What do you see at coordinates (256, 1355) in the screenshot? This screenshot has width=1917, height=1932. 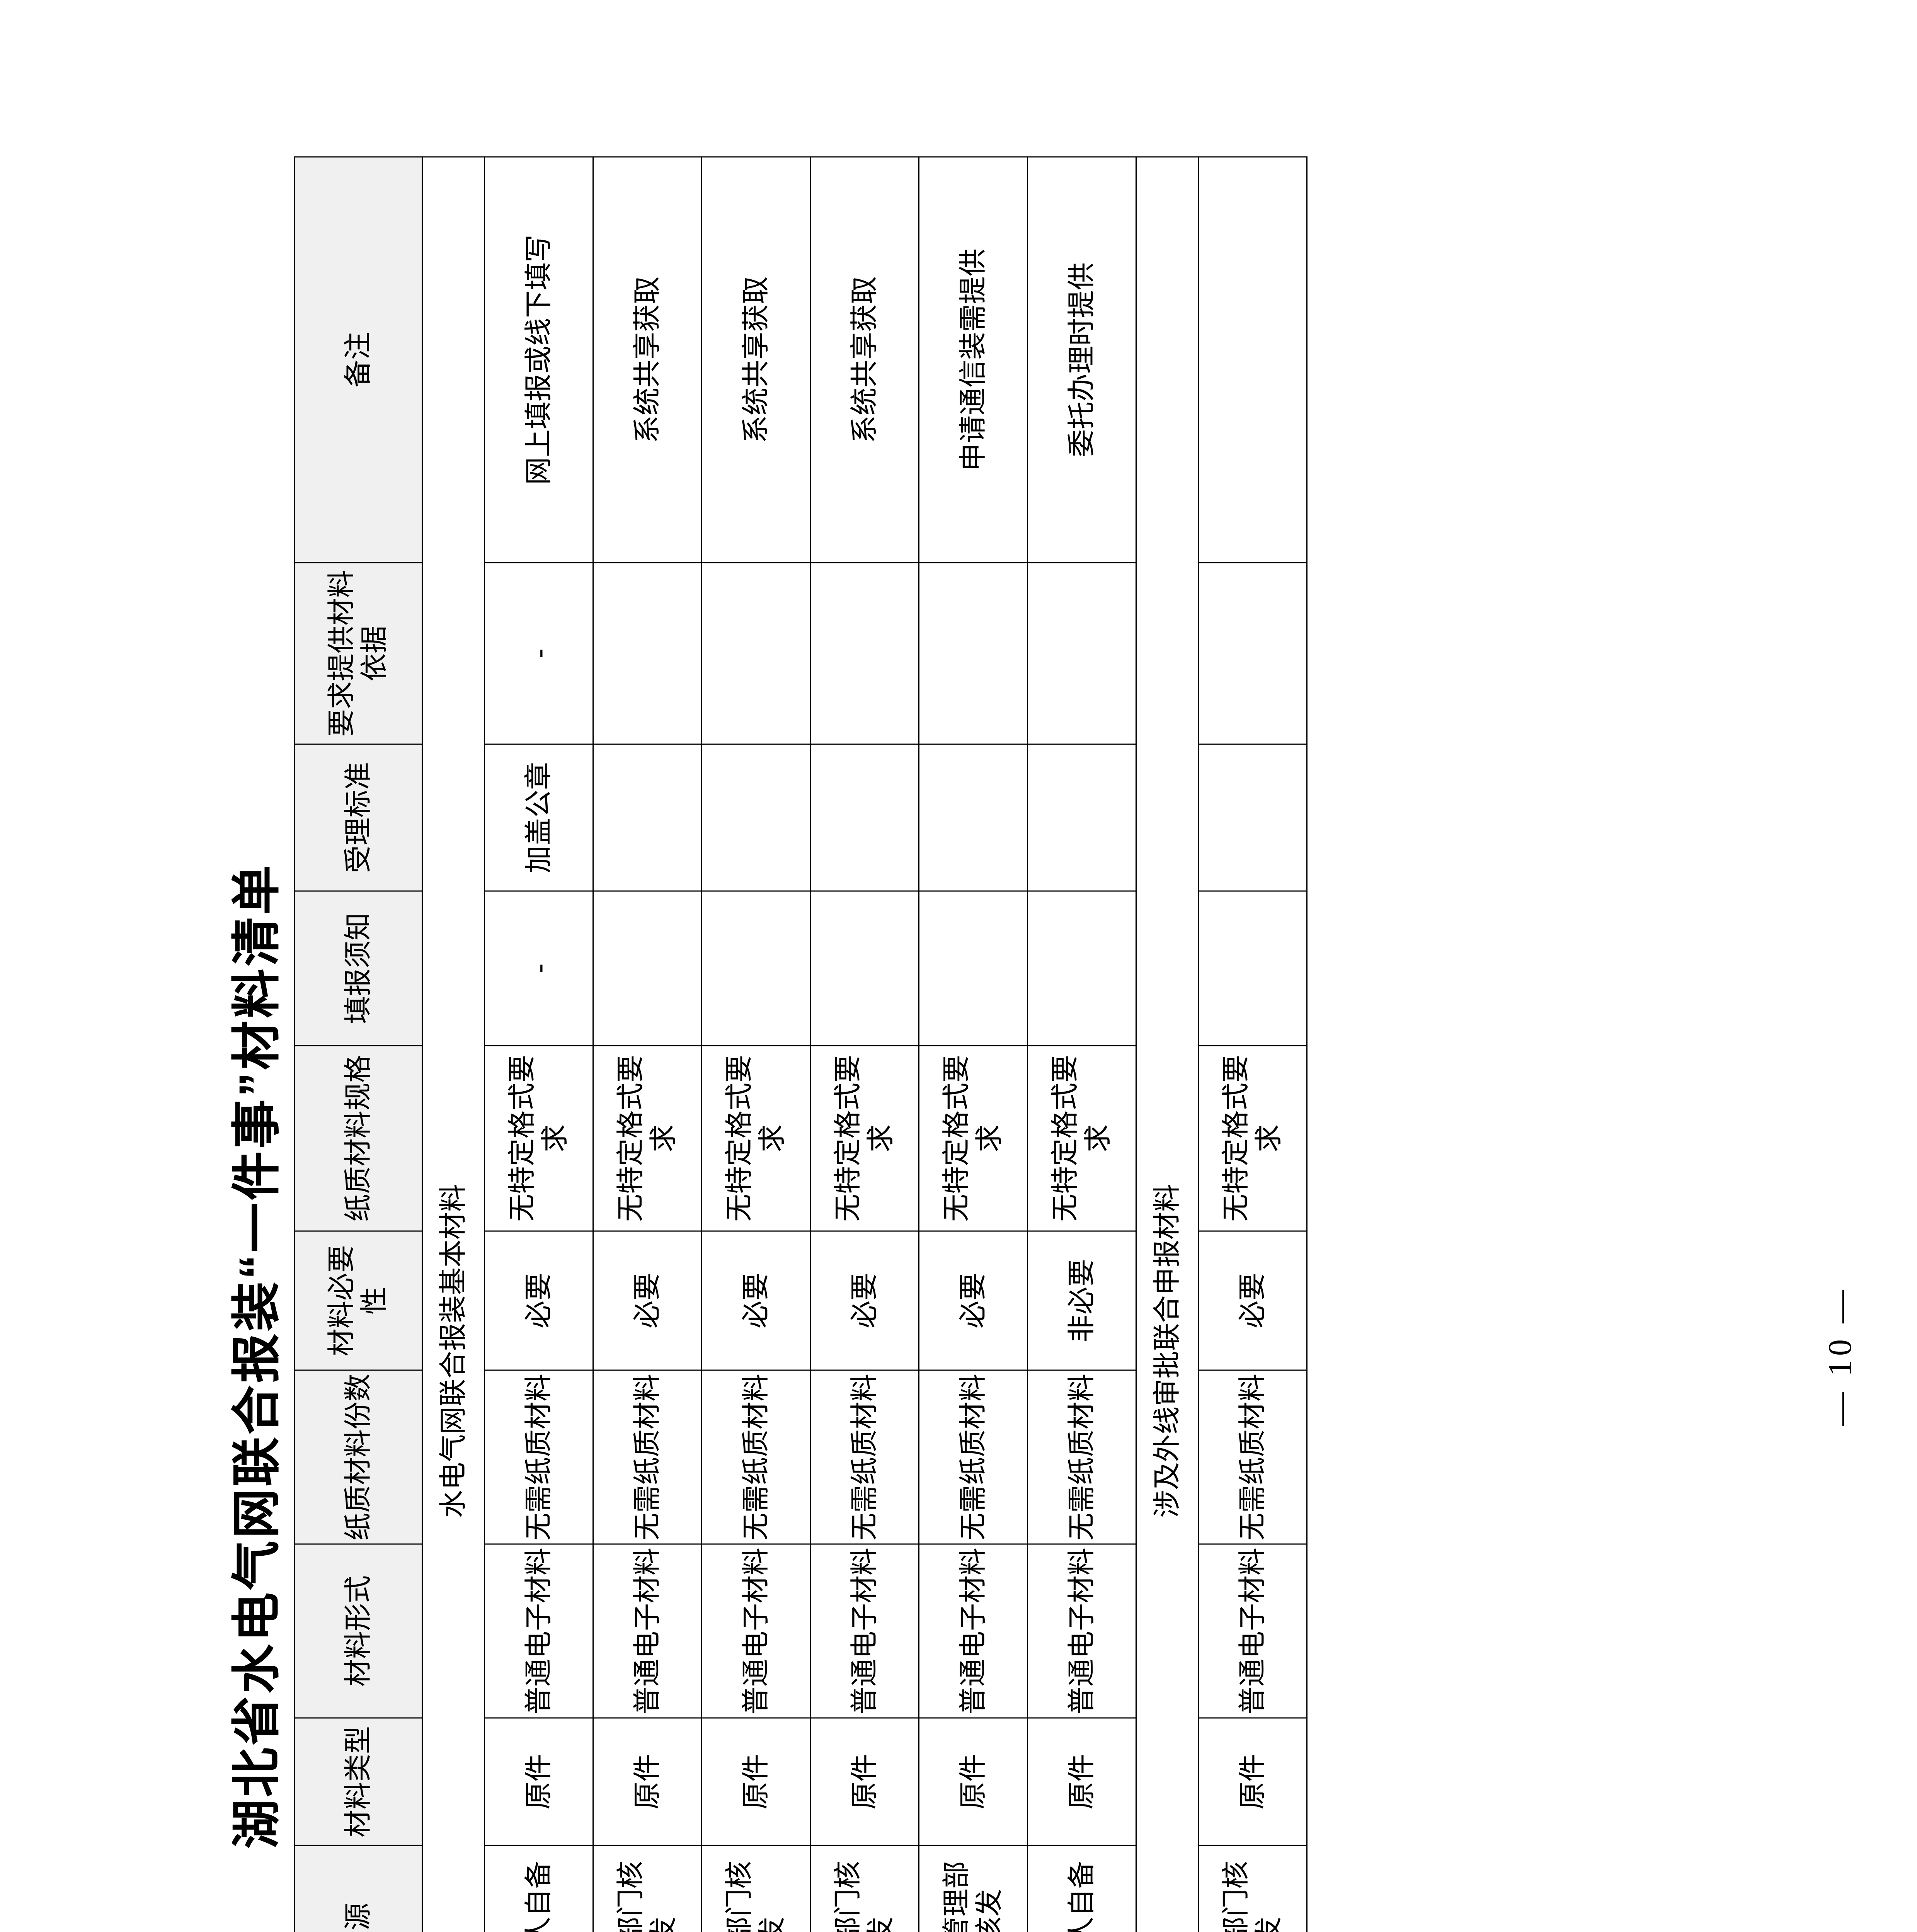 I see `page-title: 湖北省水电气网联合报装“一件事”材料清单` at bounding box center [256, 1355].